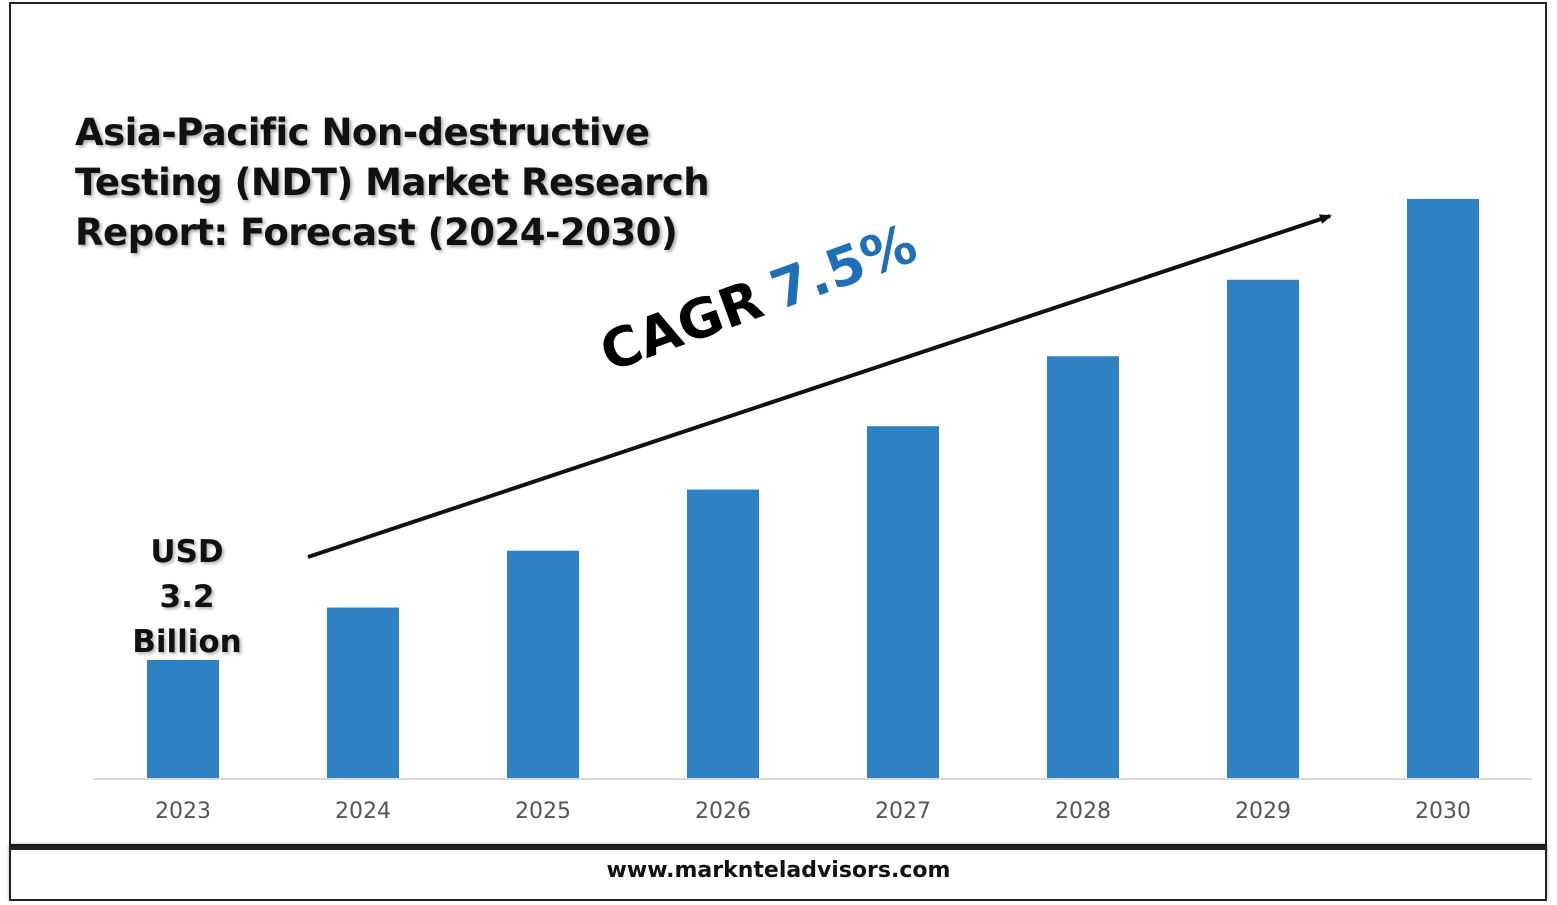 The image size is (1557, 905). I want to click on usd-label: USD, so click(187, 552).